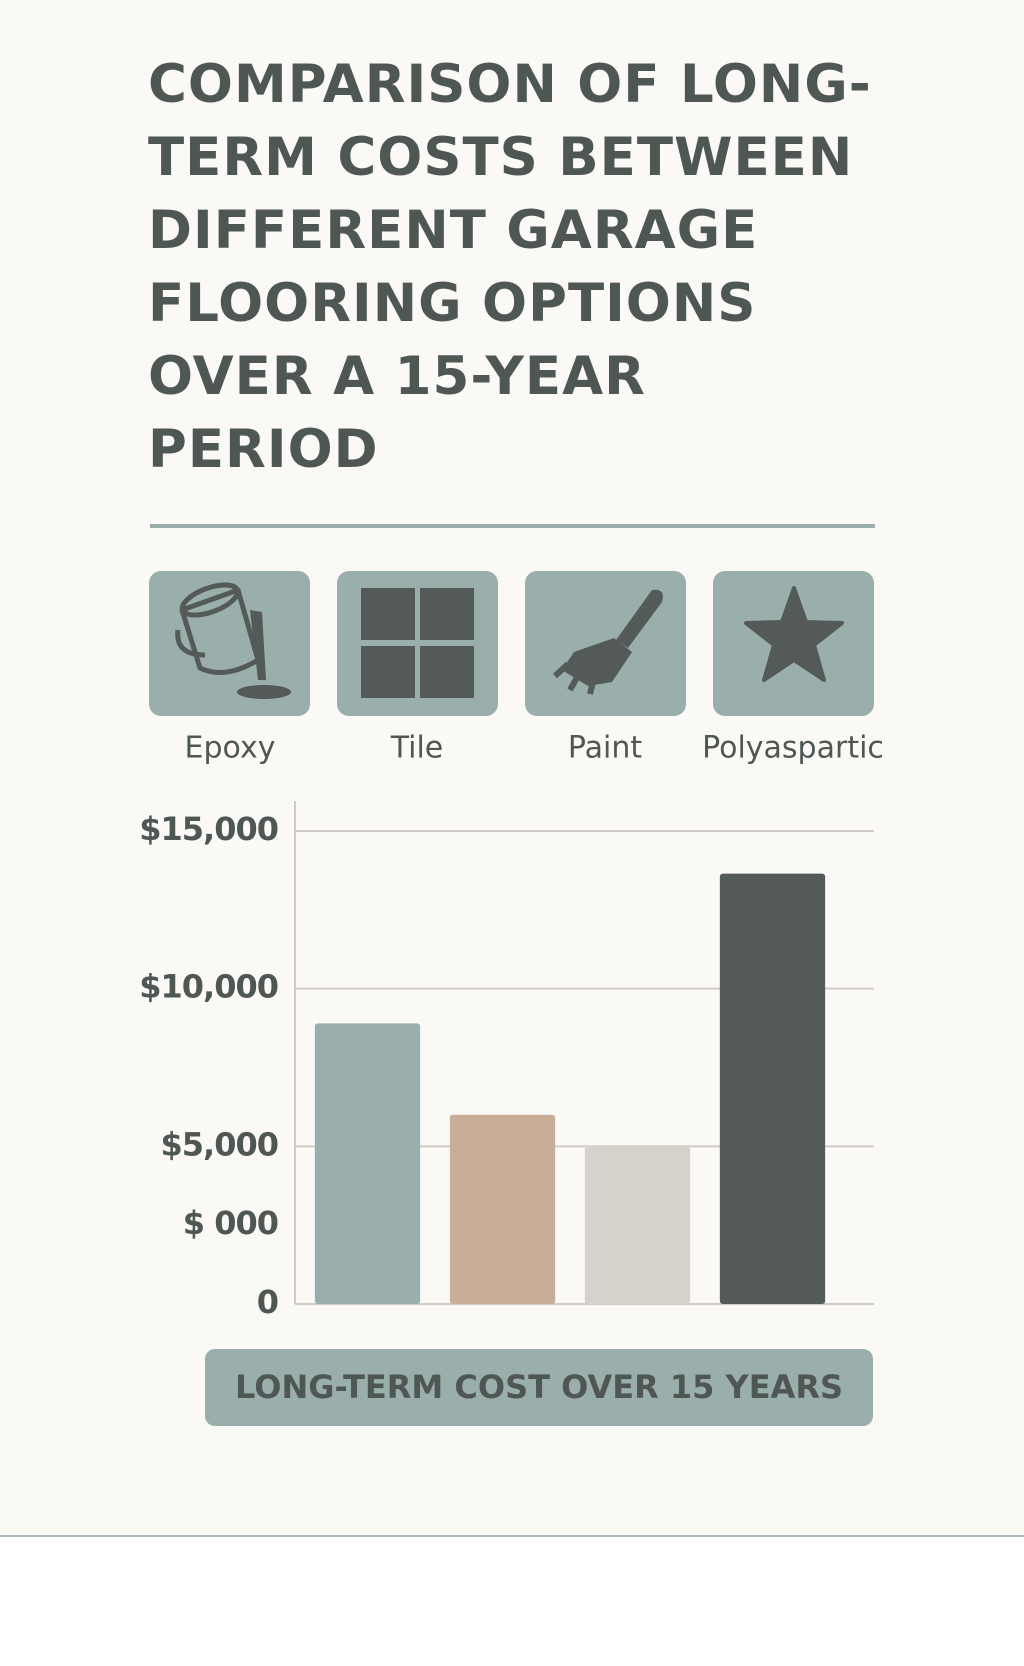  Describe the element at coordinates (605, 748) in the screenshot. I see `category-label: Paint` at that location.